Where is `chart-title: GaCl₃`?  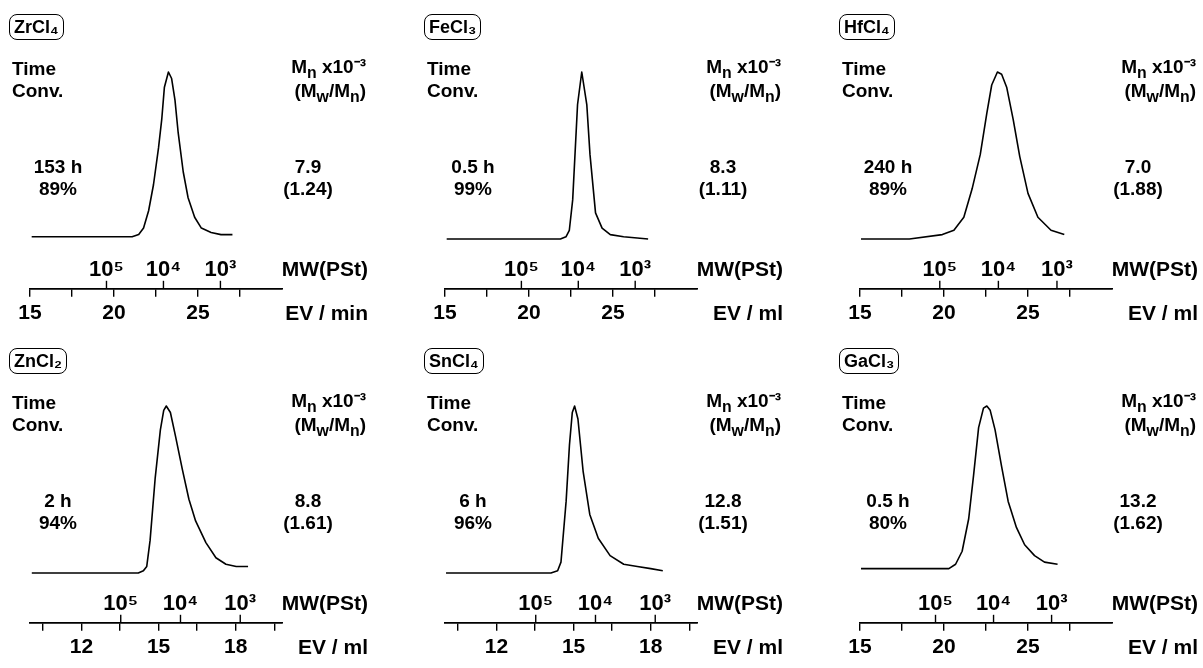 chart-title: GaCl₃ is located at coordinates (869, 361).